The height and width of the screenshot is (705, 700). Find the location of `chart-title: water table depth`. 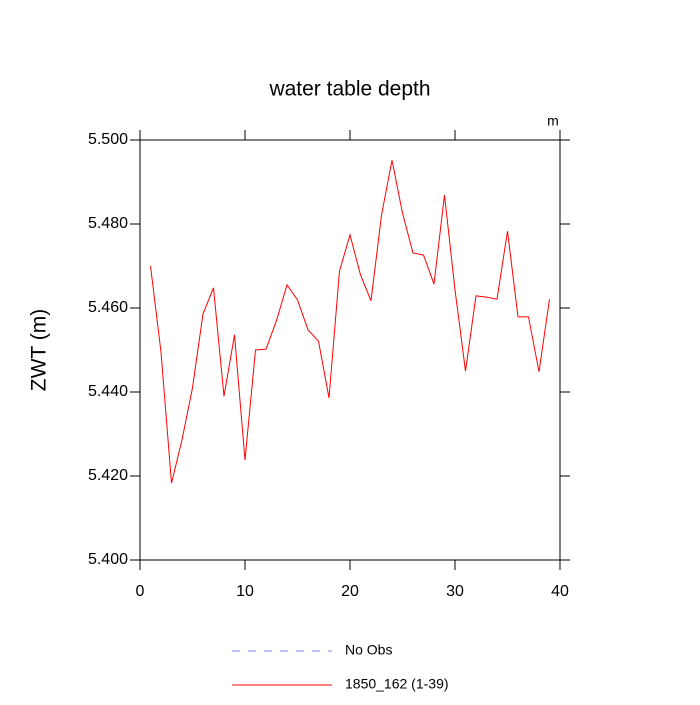

chart-title: water table depth is located at coordinates (349, 89).